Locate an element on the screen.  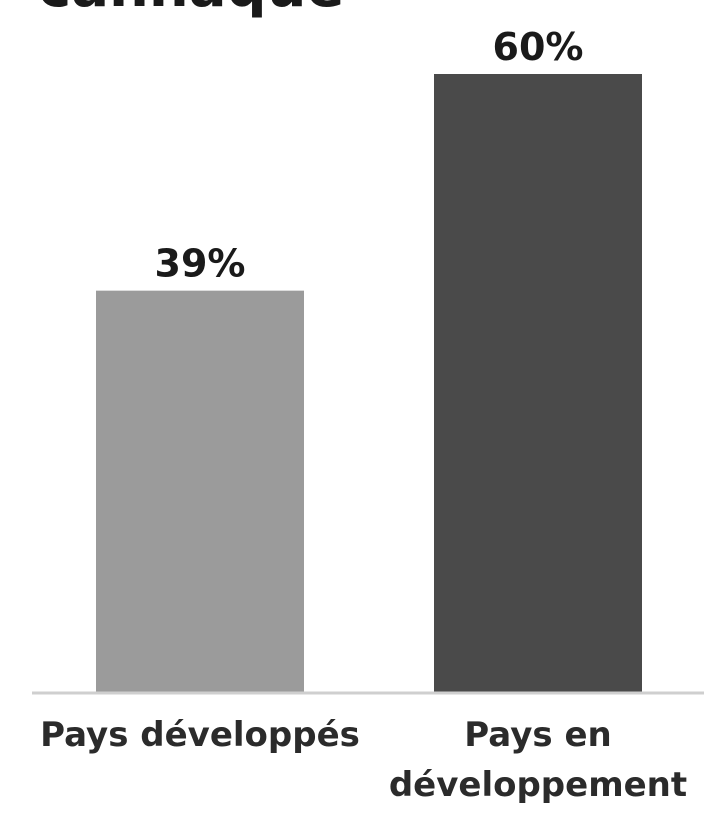
data-label-2: 60% is located at coordinates (538, 47).